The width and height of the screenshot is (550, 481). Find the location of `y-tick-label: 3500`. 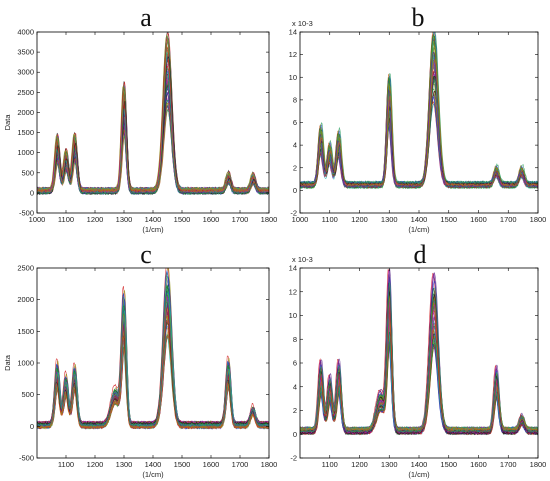

y-tick-label: 3500 is located at coordinates (25, 52).